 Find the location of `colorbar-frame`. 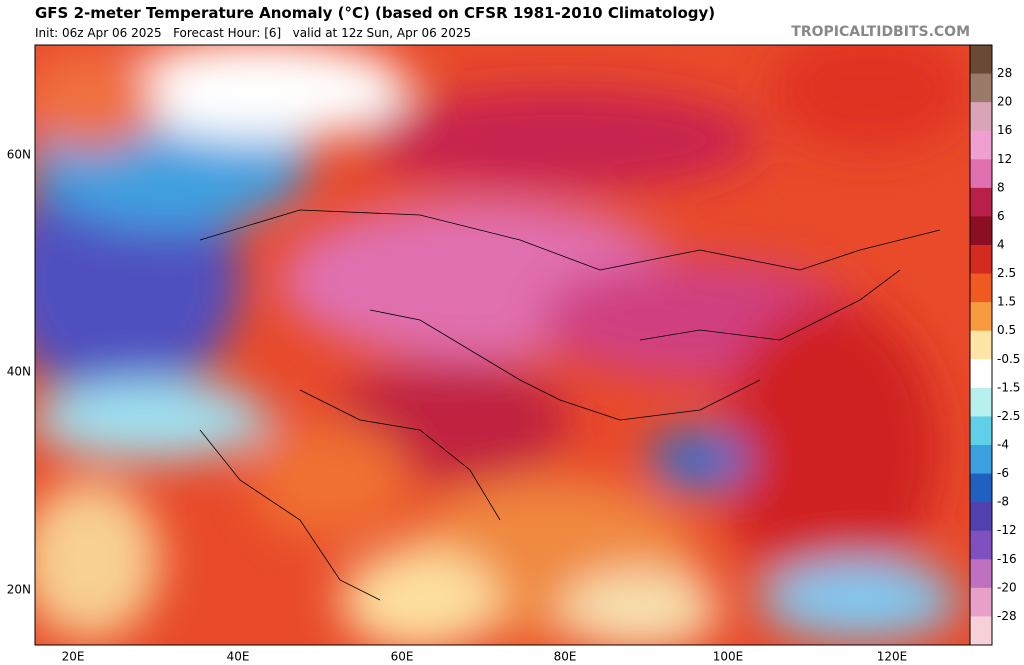

colorbar-frame is located at coordinates (981, 345).